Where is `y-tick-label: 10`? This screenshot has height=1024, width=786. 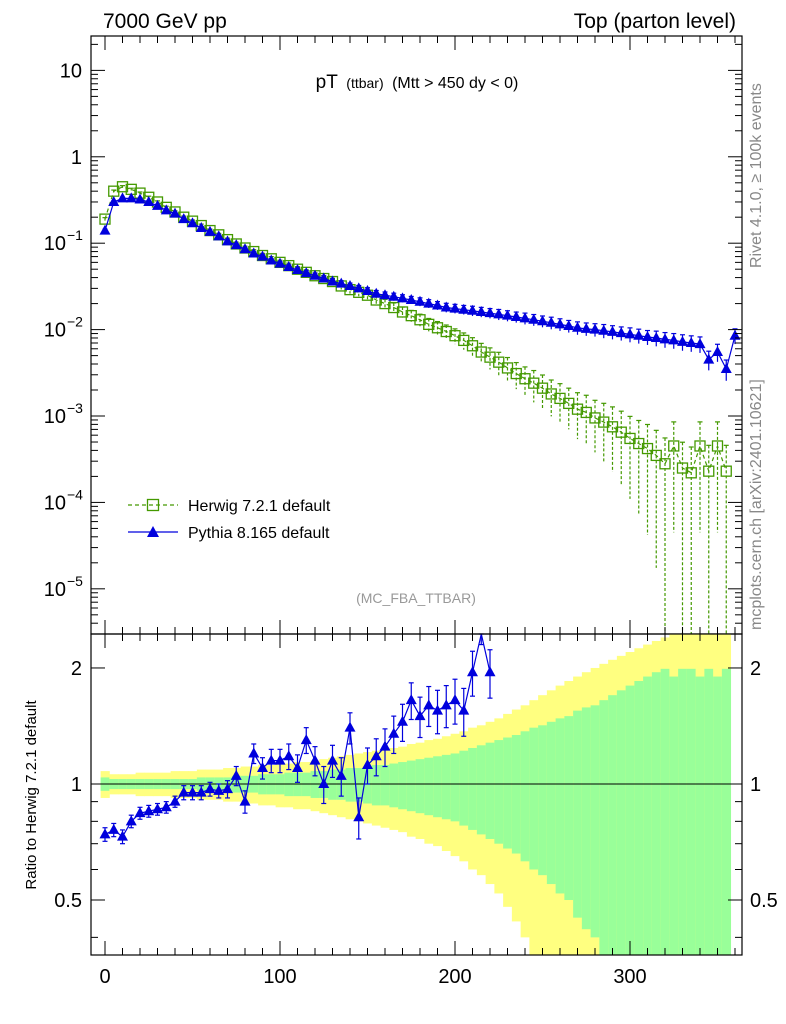 y-tick-label: 10 is located at coordinates (55, 503).